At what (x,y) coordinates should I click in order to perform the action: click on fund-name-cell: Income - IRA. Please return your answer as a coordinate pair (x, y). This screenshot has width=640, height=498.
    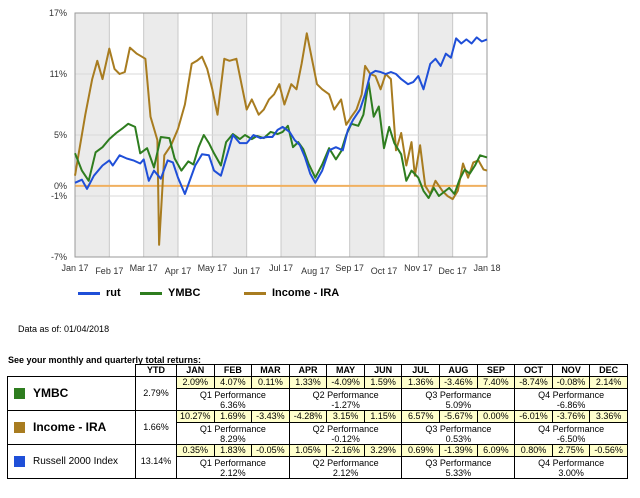
    Looking at the image, I should click on (71, 427).